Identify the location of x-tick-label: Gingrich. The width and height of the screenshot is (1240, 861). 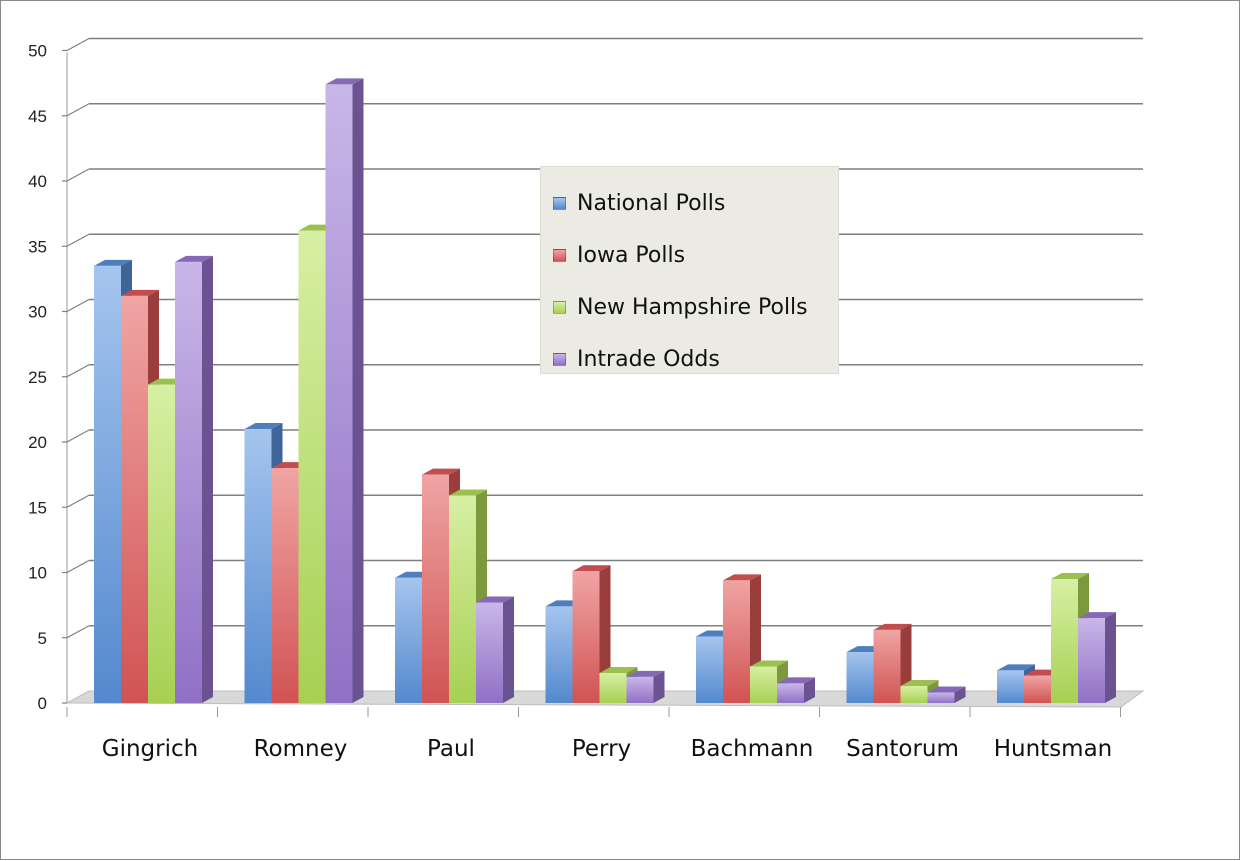
(150, 749).